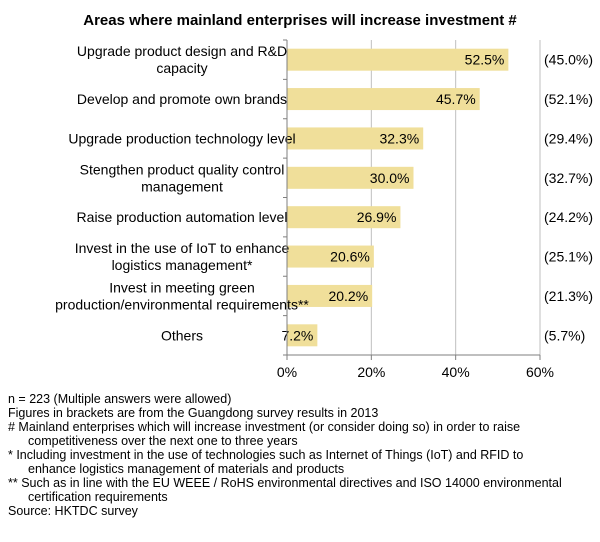  Describe the element at coordinates (377, 217) in the screenshot. I see `data-label: 26.9%` at that location.